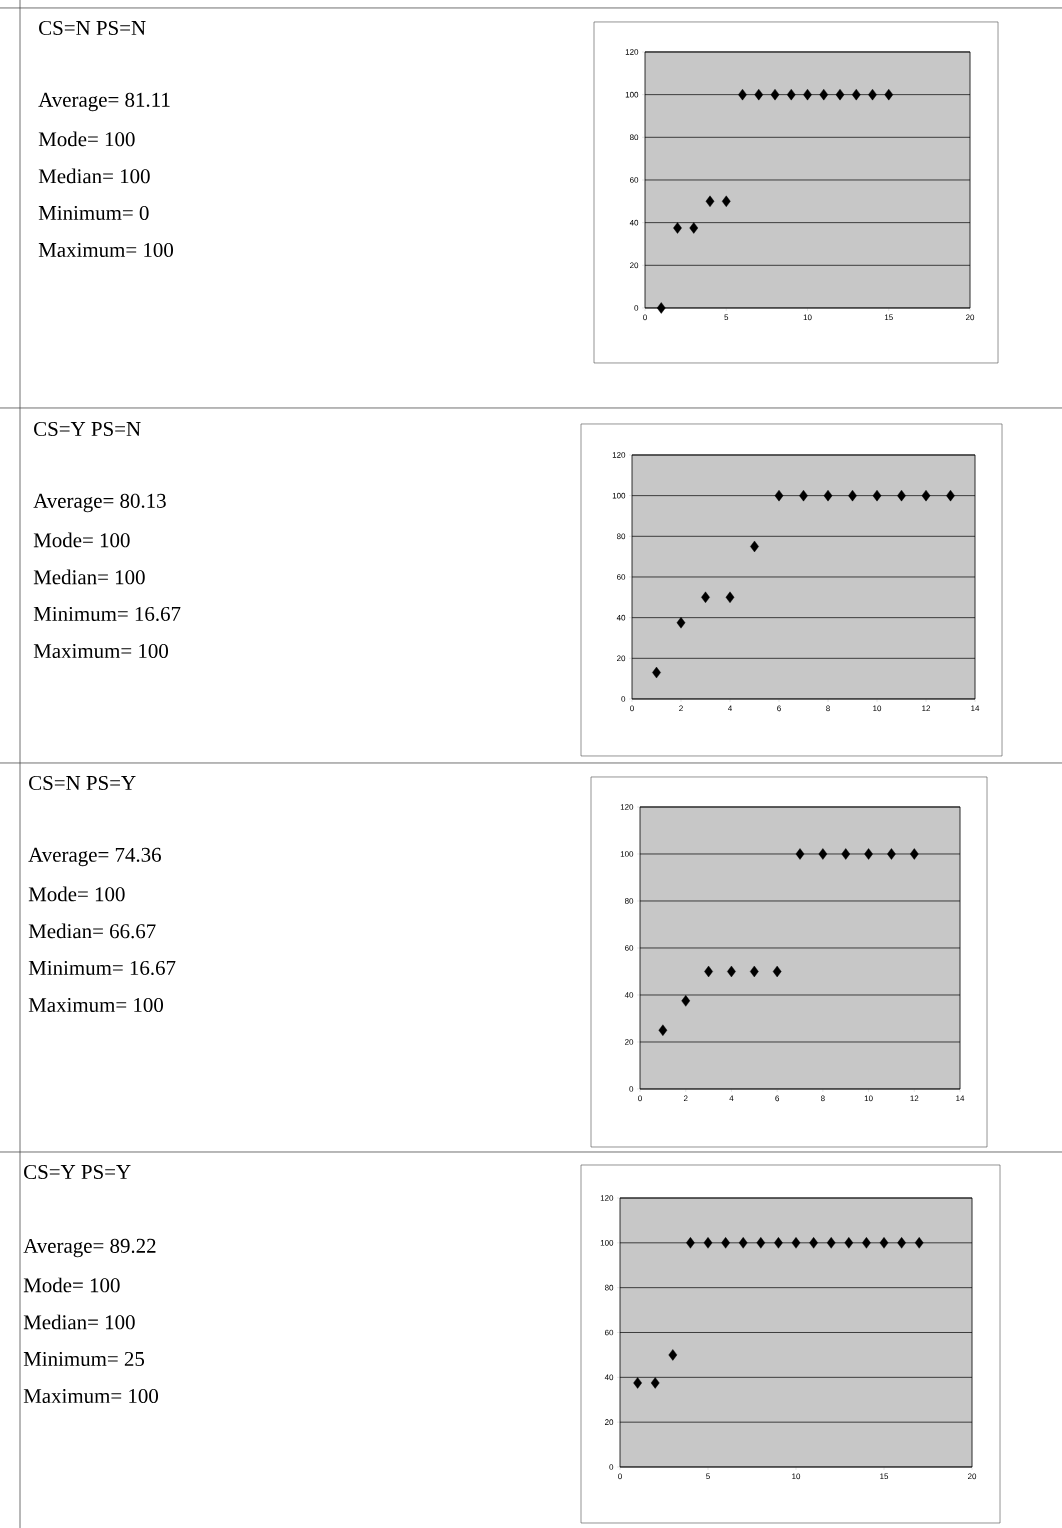  Describe the element at coordinates (92, 27) in the screenshot. I see `text: CS=N PS=N` at that location.